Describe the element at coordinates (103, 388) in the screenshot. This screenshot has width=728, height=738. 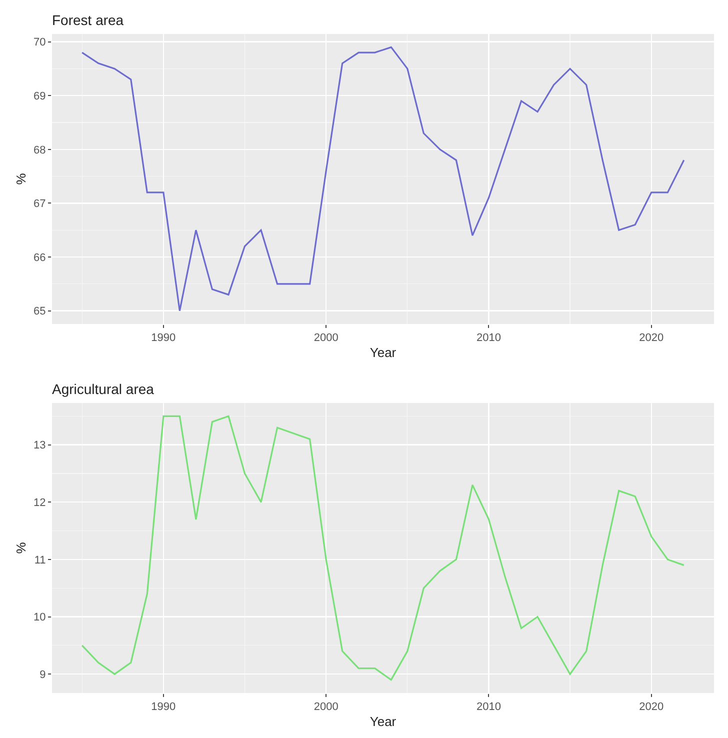
I see `chart-title: Agricultural area` at that location.